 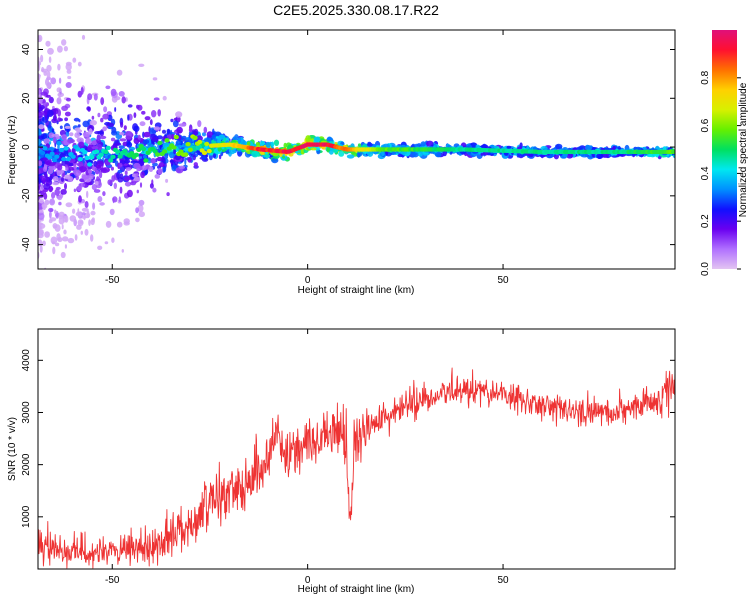 I want to click on y-tick-label: 4000, so click(x=26, y=360).